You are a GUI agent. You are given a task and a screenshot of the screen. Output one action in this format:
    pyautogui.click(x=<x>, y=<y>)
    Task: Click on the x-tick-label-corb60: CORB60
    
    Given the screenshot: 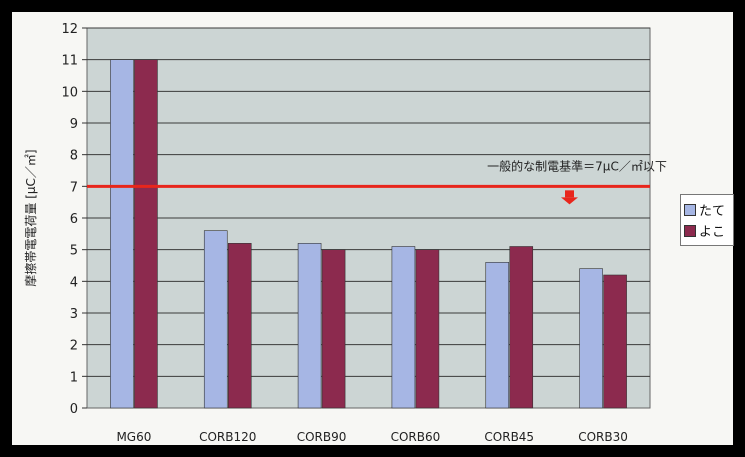 What is the action you would take?
    pyautogui.click(x=416, y=437)
    